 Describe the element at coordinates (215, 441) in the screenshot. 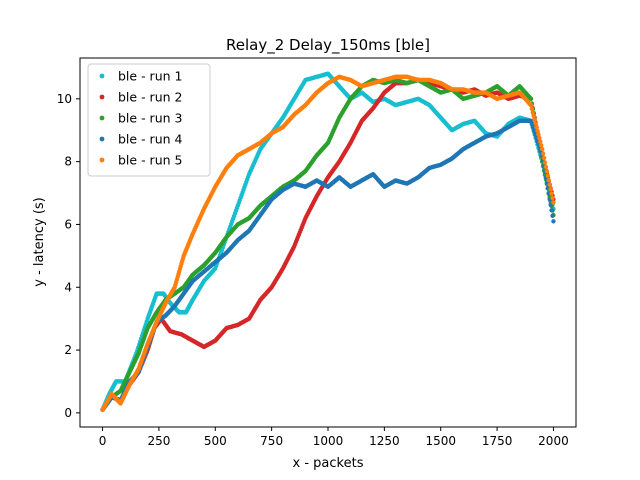

I see `x-tick-label: 500` at that location.